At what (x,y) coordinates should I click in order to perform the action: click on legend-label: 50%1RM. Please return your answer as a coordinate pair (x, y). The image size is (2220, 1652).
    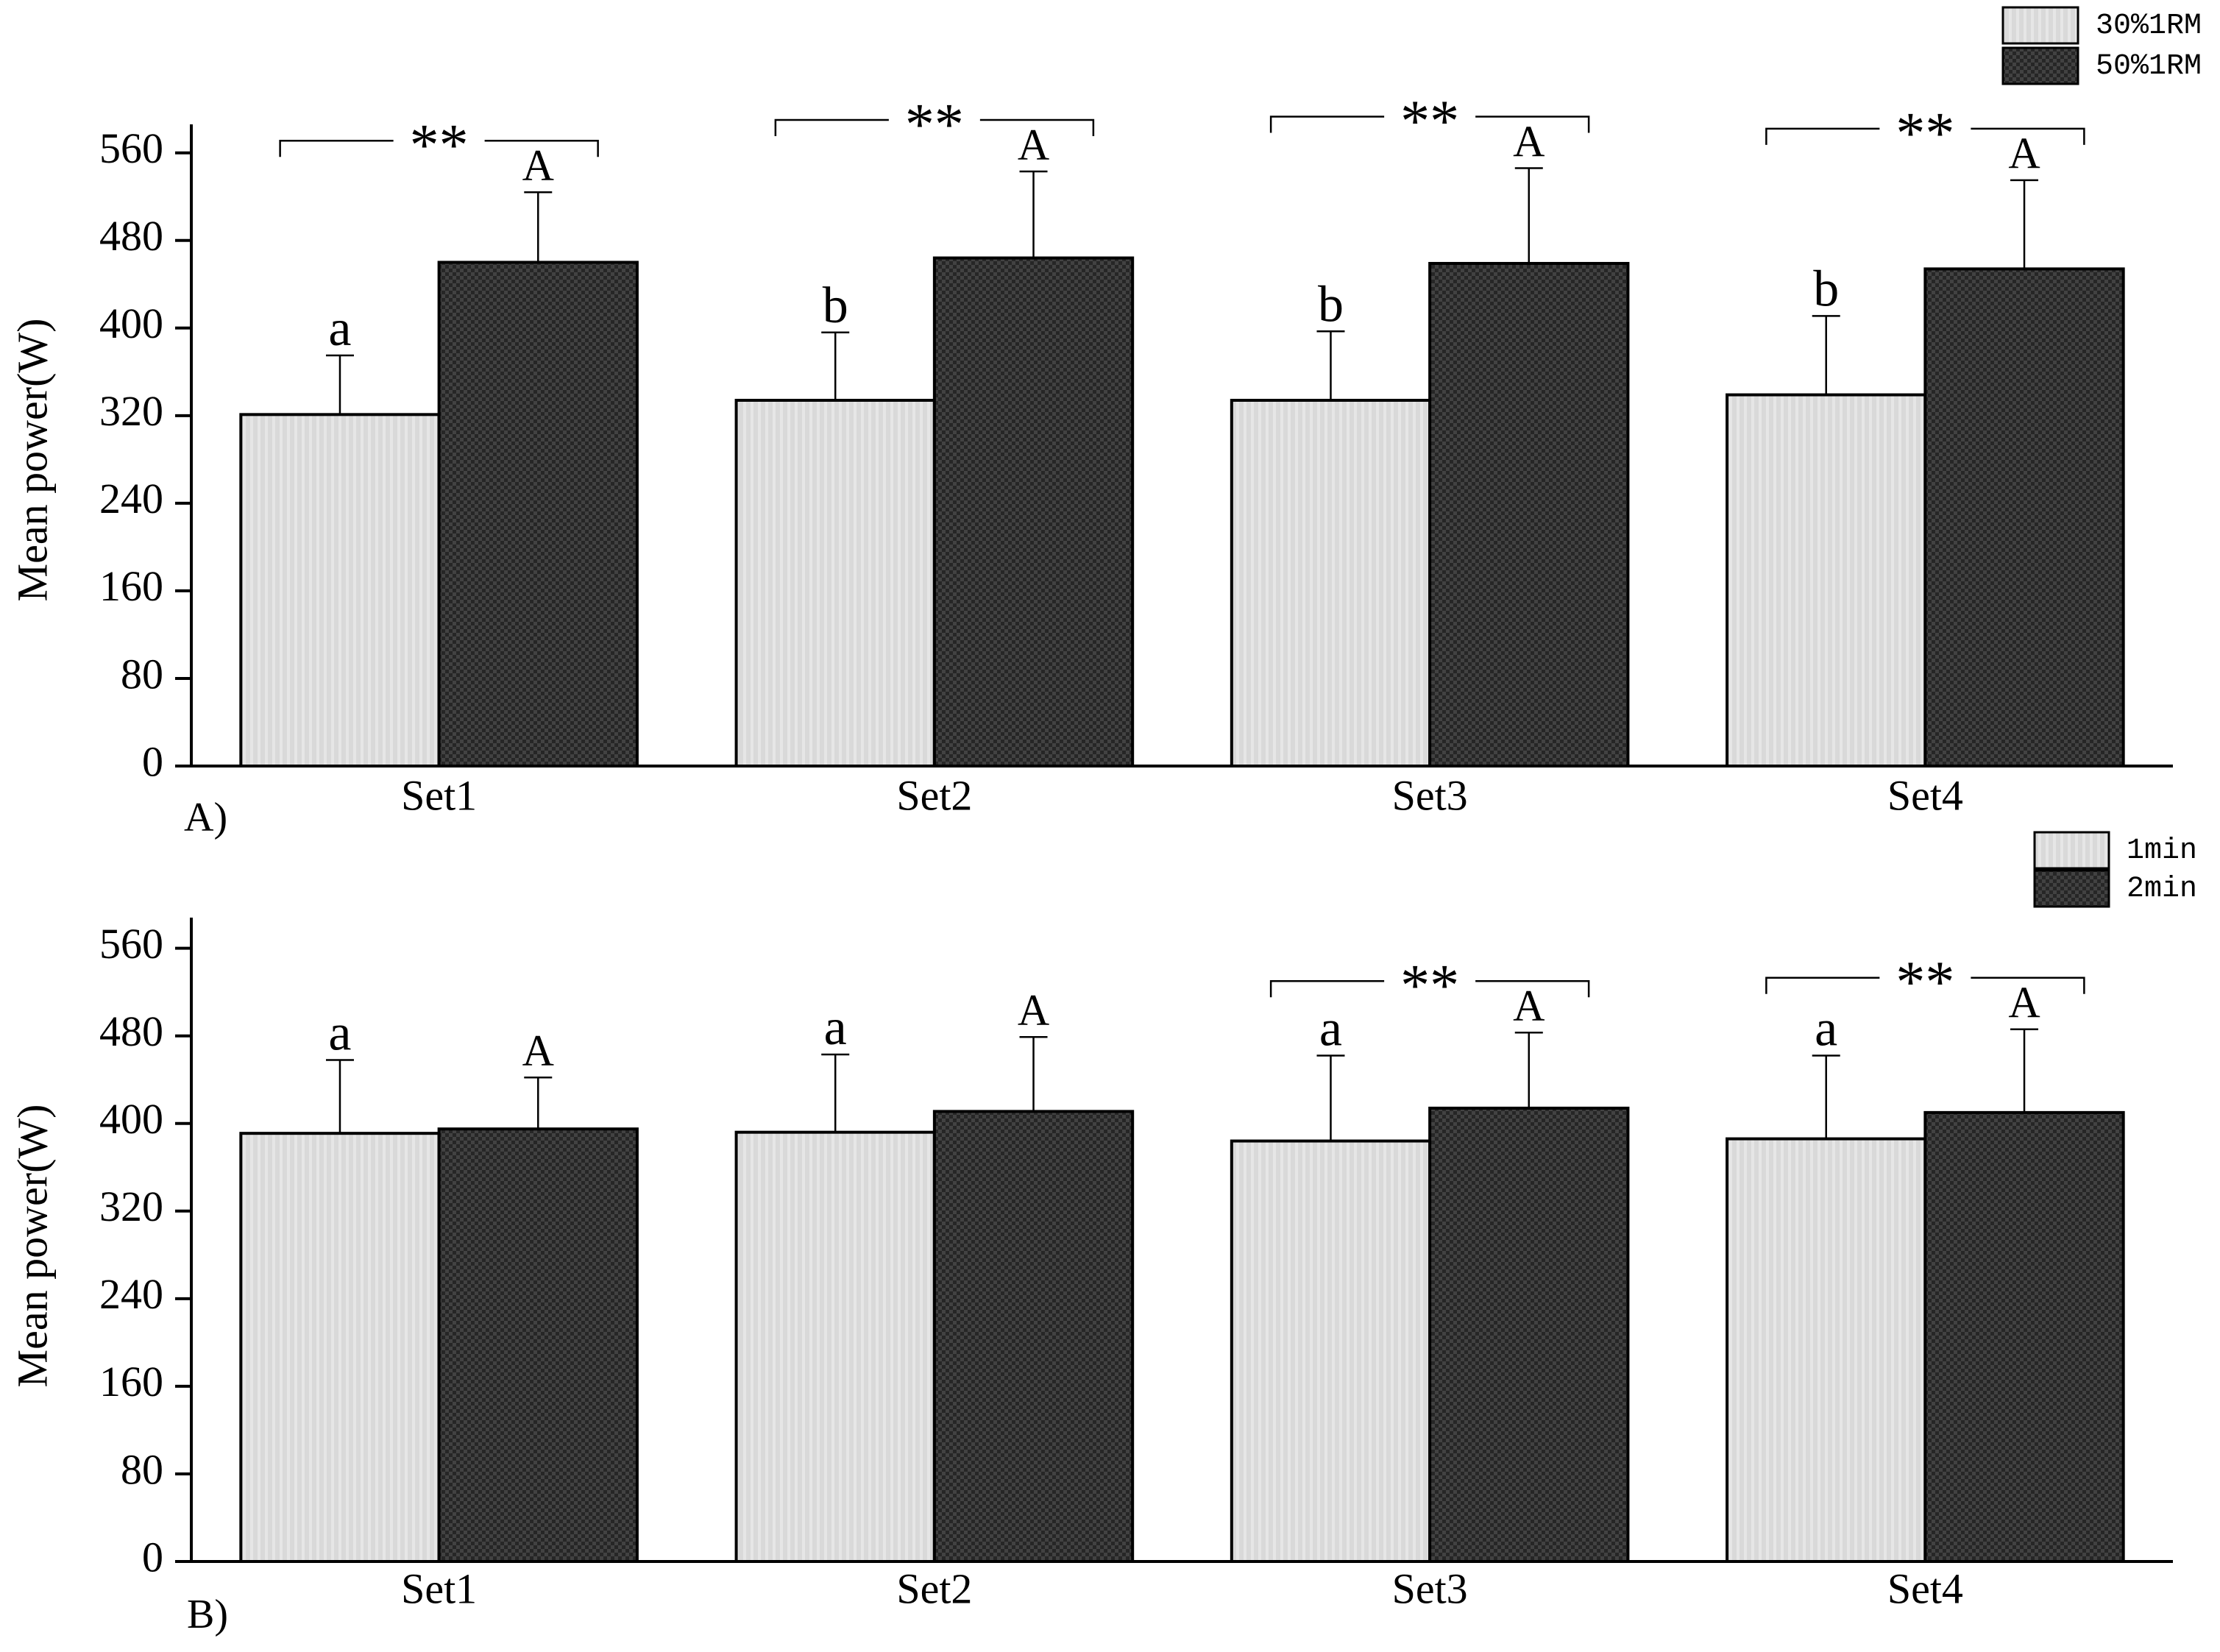
    Looking at the image, I should click on (2149, 66).